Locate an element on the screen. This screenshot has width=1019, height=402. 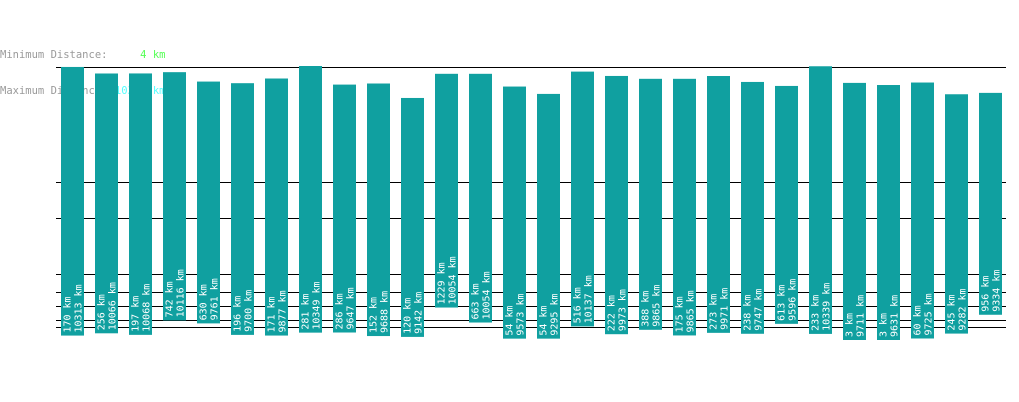
bar-min-label: 1229 km is located at coordinates (442, 283).